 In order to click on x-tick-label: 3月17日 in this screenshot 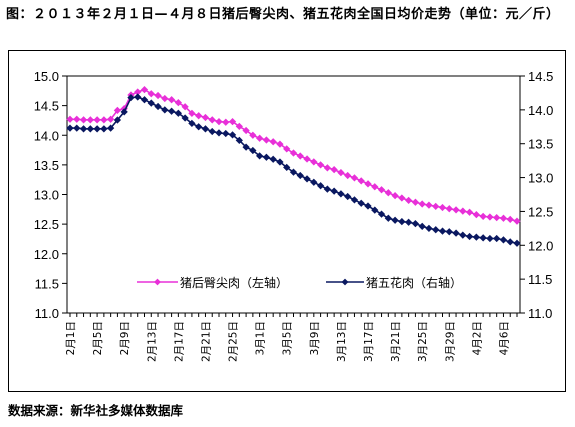, I will do `click(369, 341)`.